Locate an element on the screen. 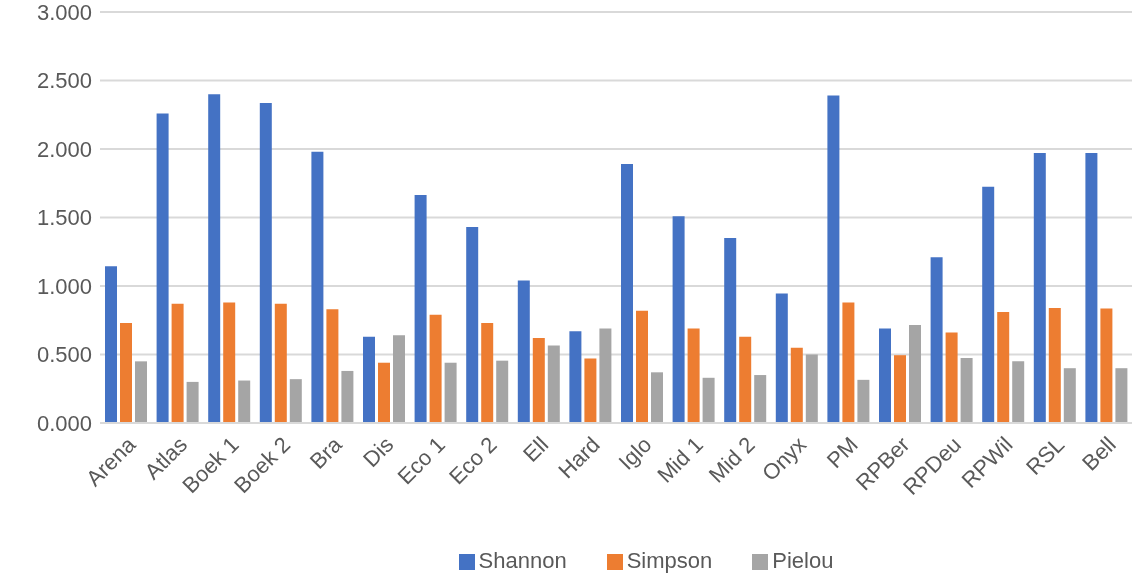  legend-label: Shannon is located at coordinates (522, 560).